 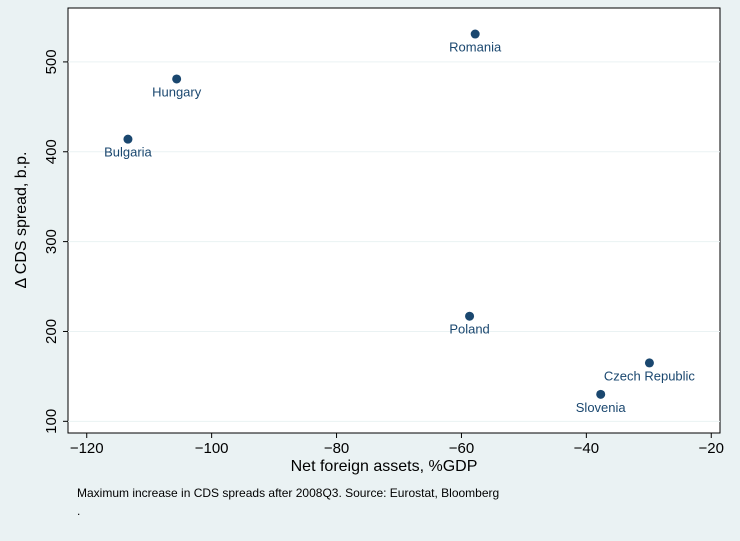 I want to click on point-label: Slovenia, so click(x=601, y=407).